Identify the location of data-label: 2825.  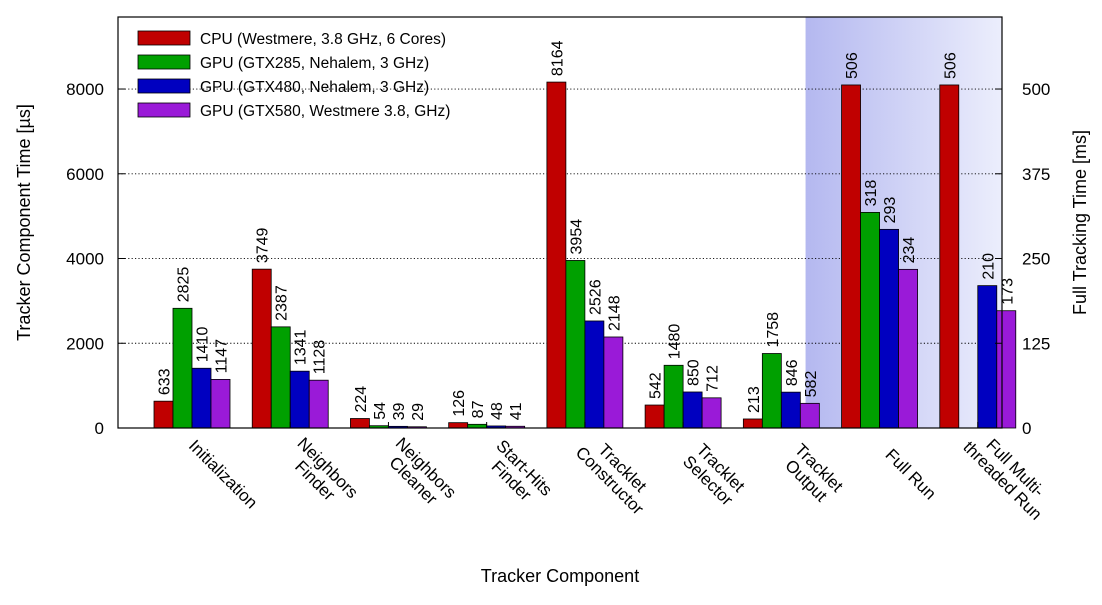
(184, 285).